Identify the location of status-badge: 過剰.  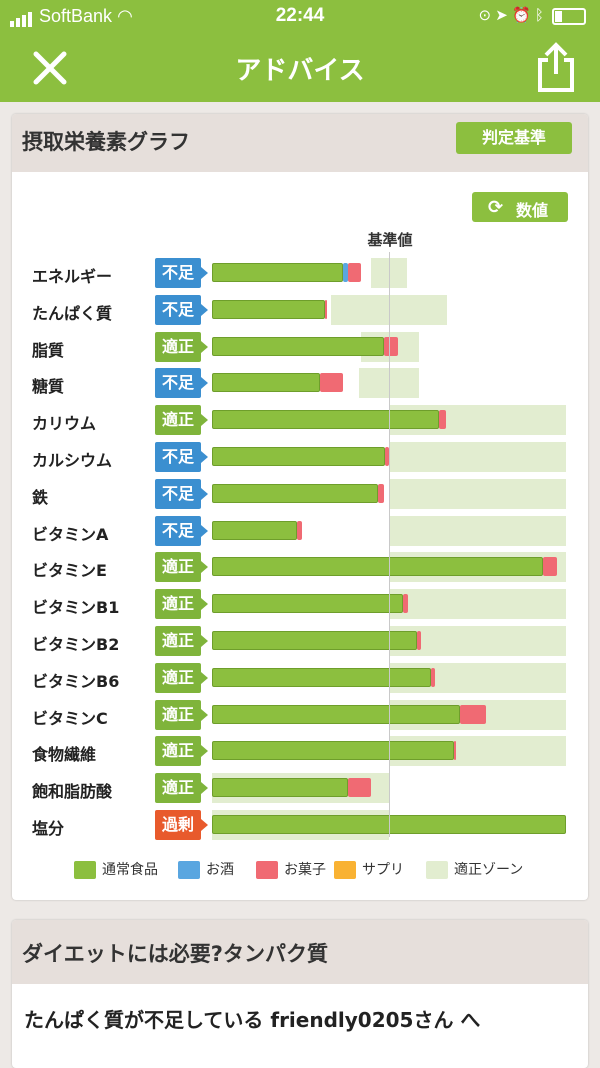
(181, 825).